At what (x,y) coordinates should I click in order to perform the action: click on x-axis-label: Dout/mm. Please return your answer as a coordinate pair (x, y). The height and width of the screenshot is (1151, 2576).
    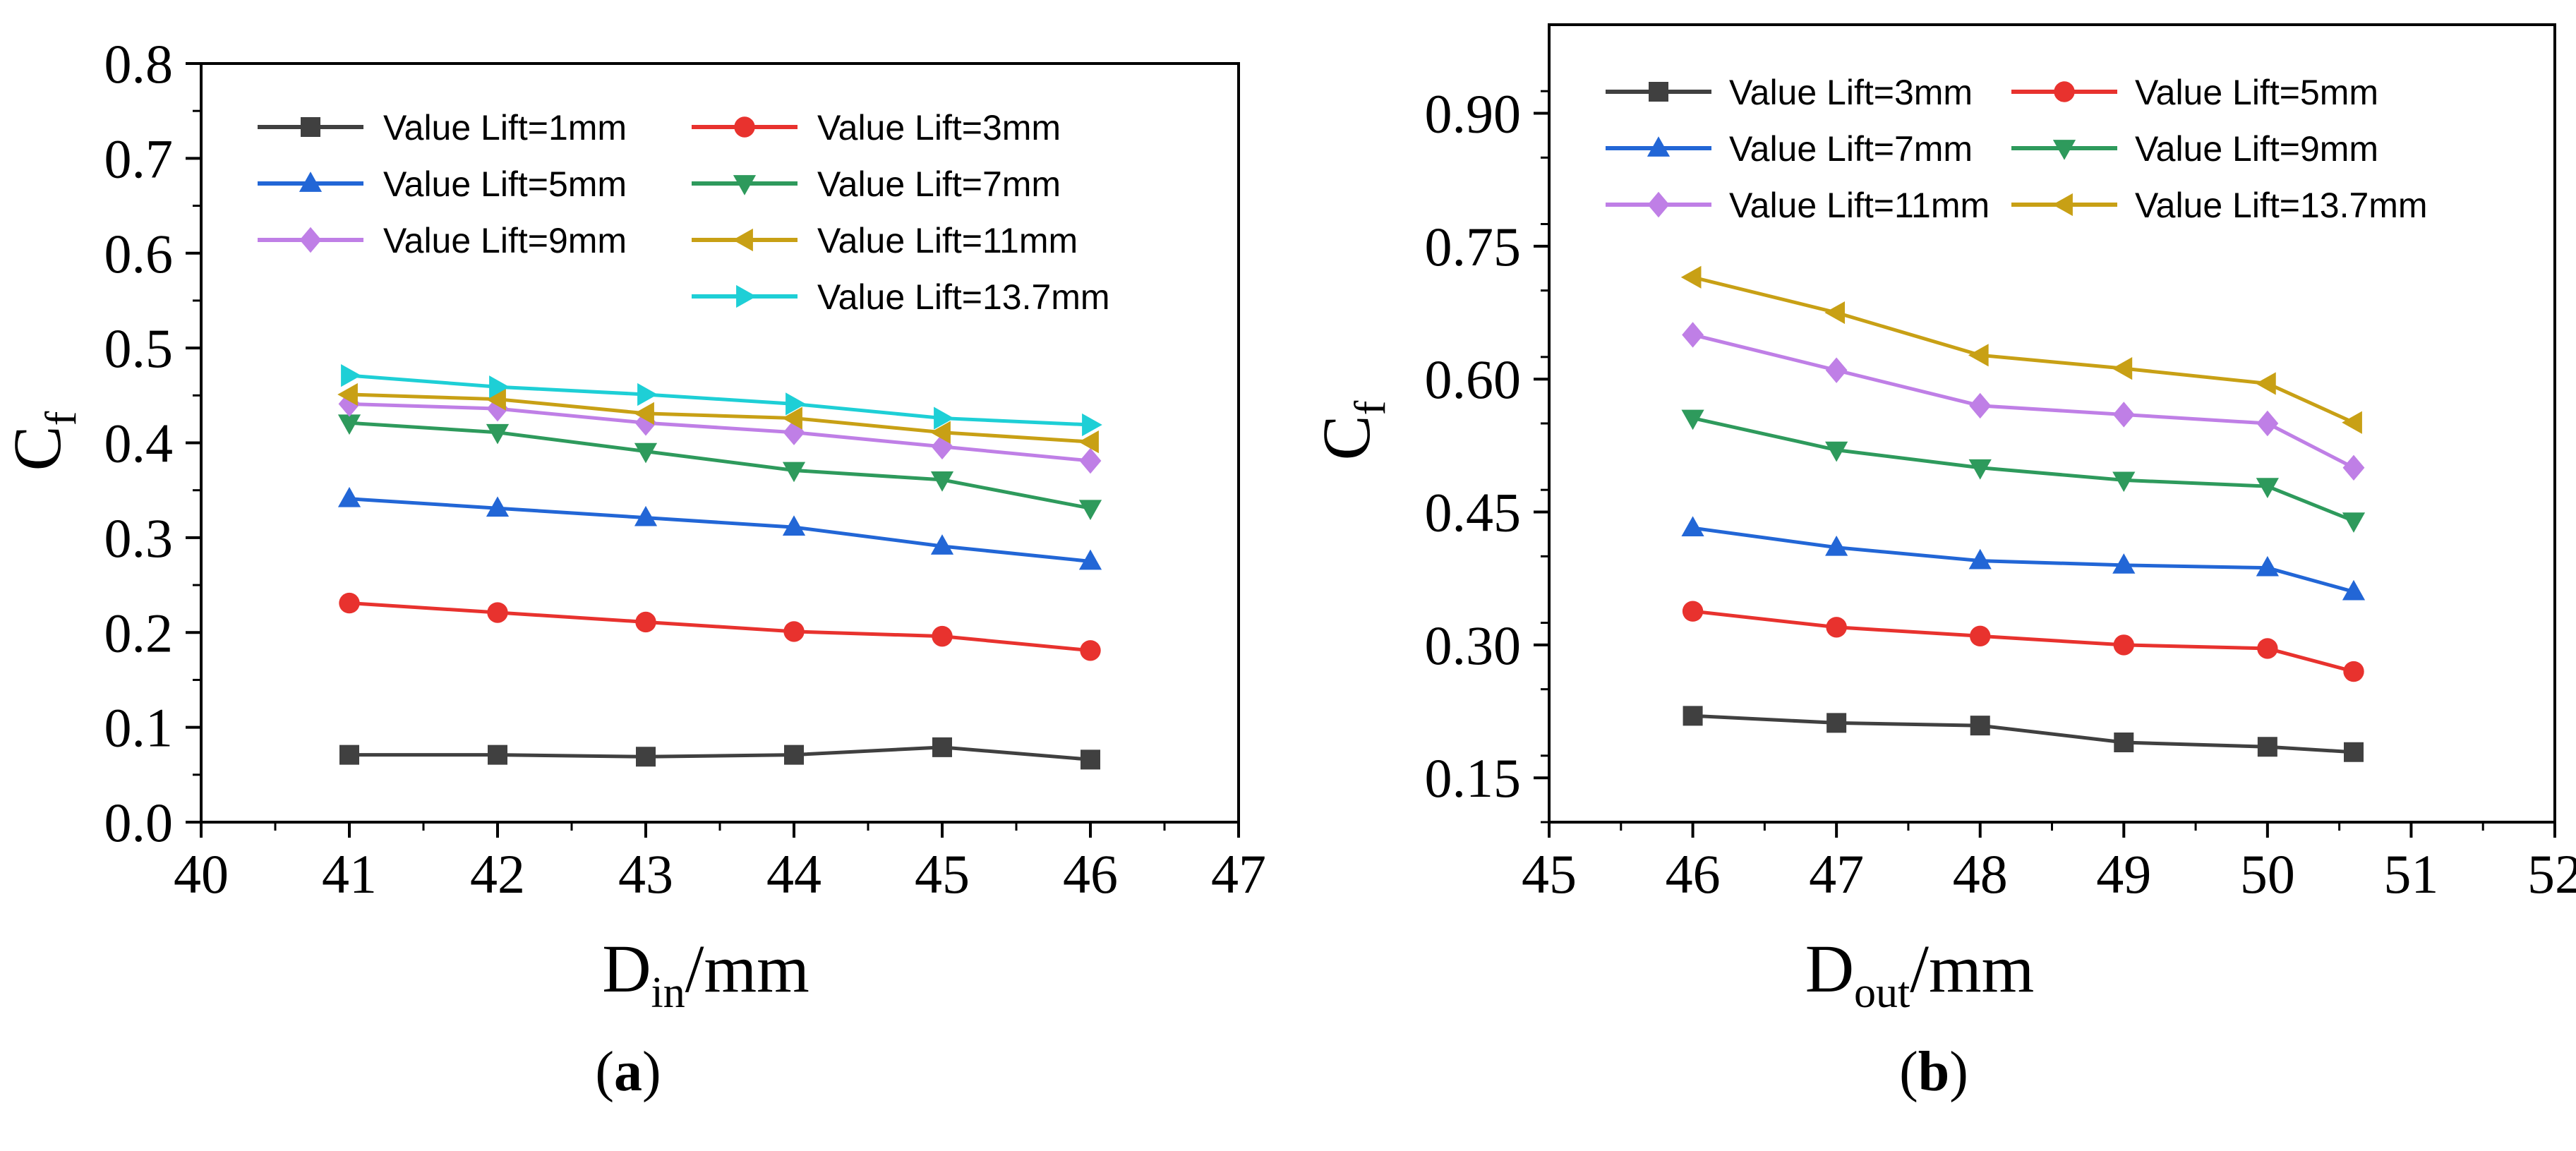
    Looking at the image, I should click on (1920, 974).